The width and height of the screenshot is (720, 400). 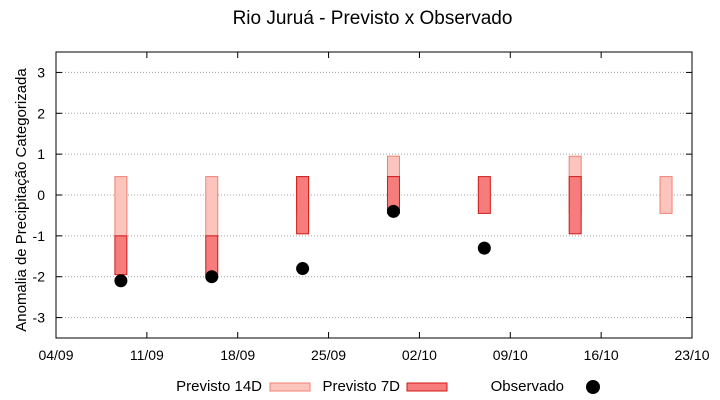 What do you see at coordinates (302, 246) in the screenshot?
I see `series-observado` at bounding box center [302, 246].